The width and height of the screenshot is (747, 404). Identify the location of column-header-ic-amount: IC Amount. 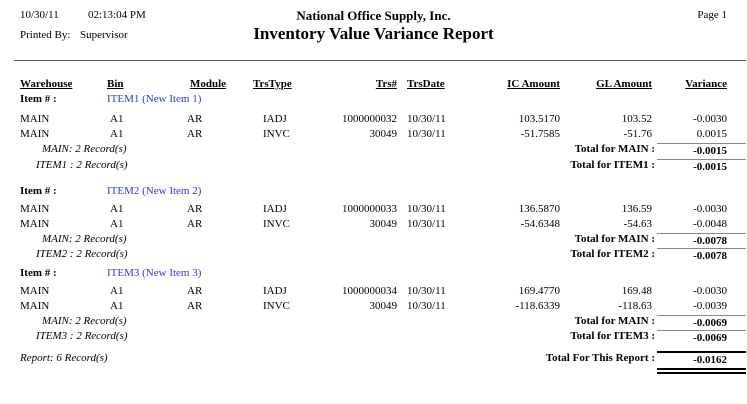
(533, 84).